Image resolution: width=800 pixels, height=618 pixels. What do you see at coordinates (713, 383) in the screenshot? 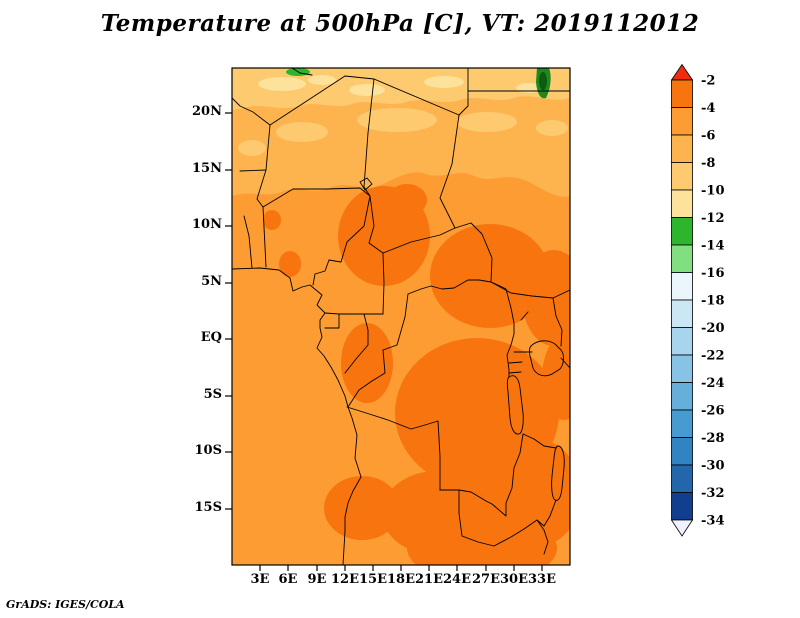
I see `colorbar-tick-label: -24` at bounding box center [713, 383].